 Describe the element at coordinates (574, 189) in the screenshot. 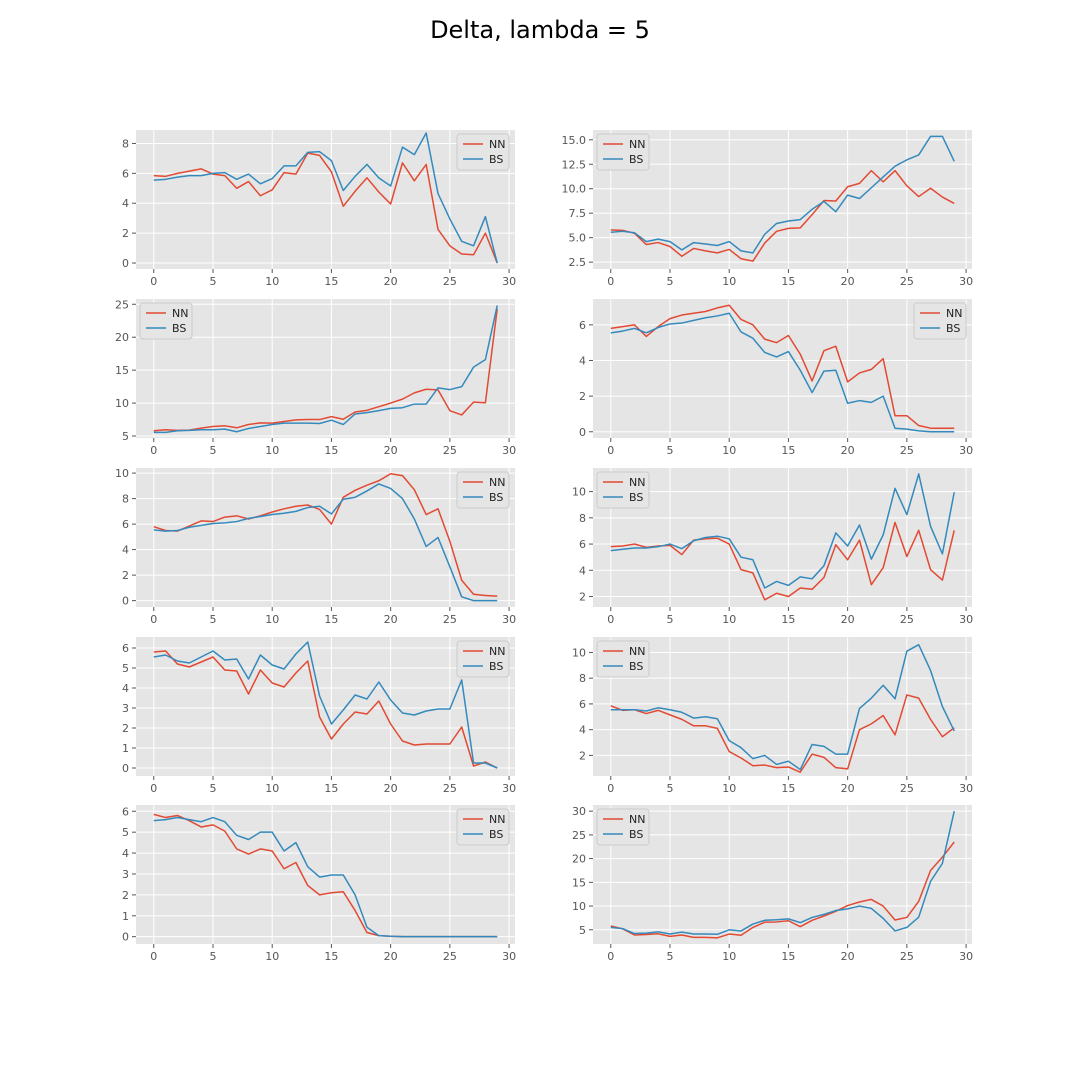

I see `y-tick-label: 10.0` at that location.